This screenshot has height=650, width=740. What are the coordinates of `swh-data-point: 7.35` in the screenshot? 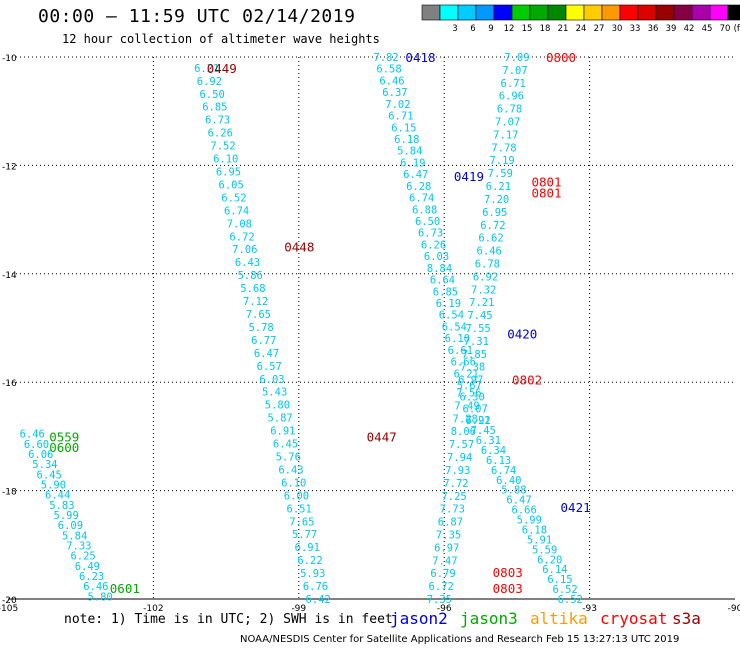 It's located at (448, 535).